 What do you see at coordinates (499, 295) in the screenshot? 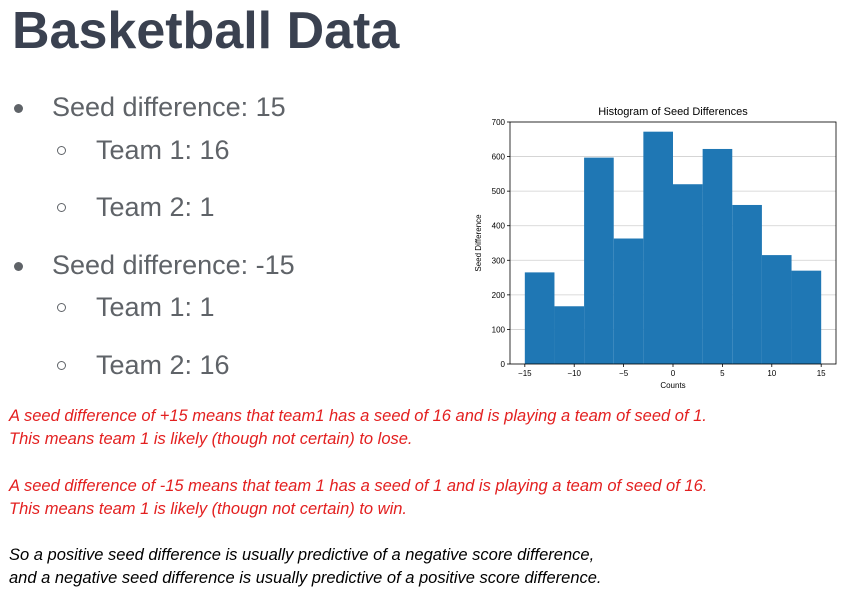
I see `y-tick-label: 200` at bounding box center [499, 295].